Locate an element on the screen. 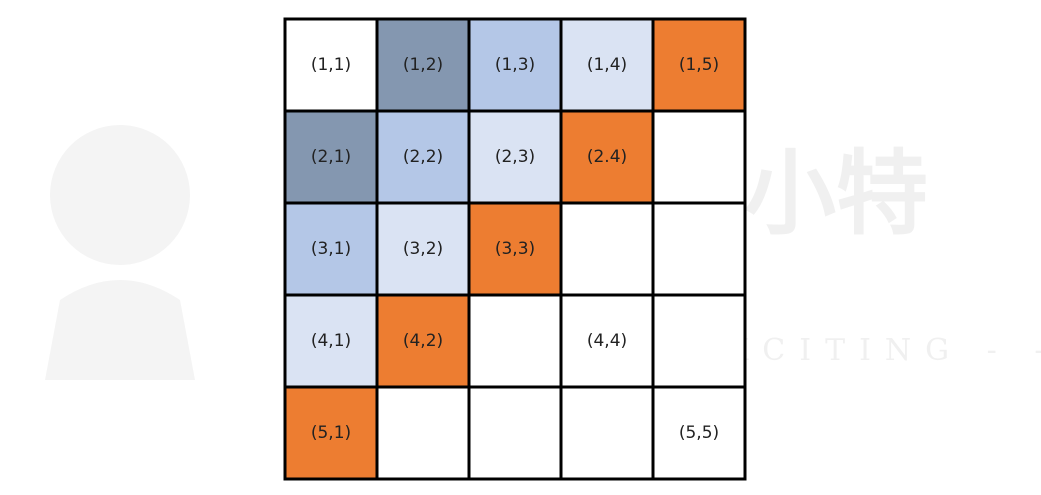 This screenshot has width=1041, height=495. cell-label: (5,1) is located at coordinates (331, 433).